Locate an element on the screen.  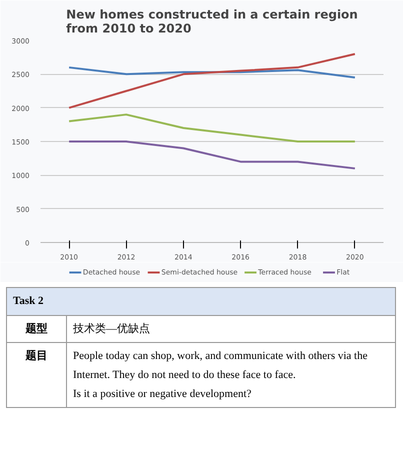
text: People today can shop, work, and communicate with others via the Internet. They do not need to do these face to face. is located at coordinates (220, 366).